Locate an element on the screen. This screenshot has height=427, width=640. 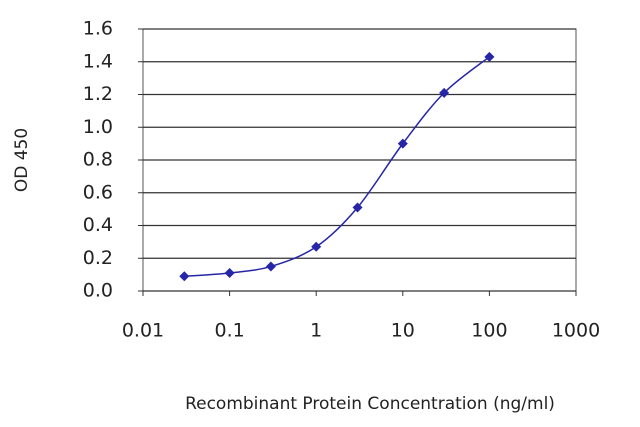
x-tick-label: 0.1 is located at coordinates (229, 331).